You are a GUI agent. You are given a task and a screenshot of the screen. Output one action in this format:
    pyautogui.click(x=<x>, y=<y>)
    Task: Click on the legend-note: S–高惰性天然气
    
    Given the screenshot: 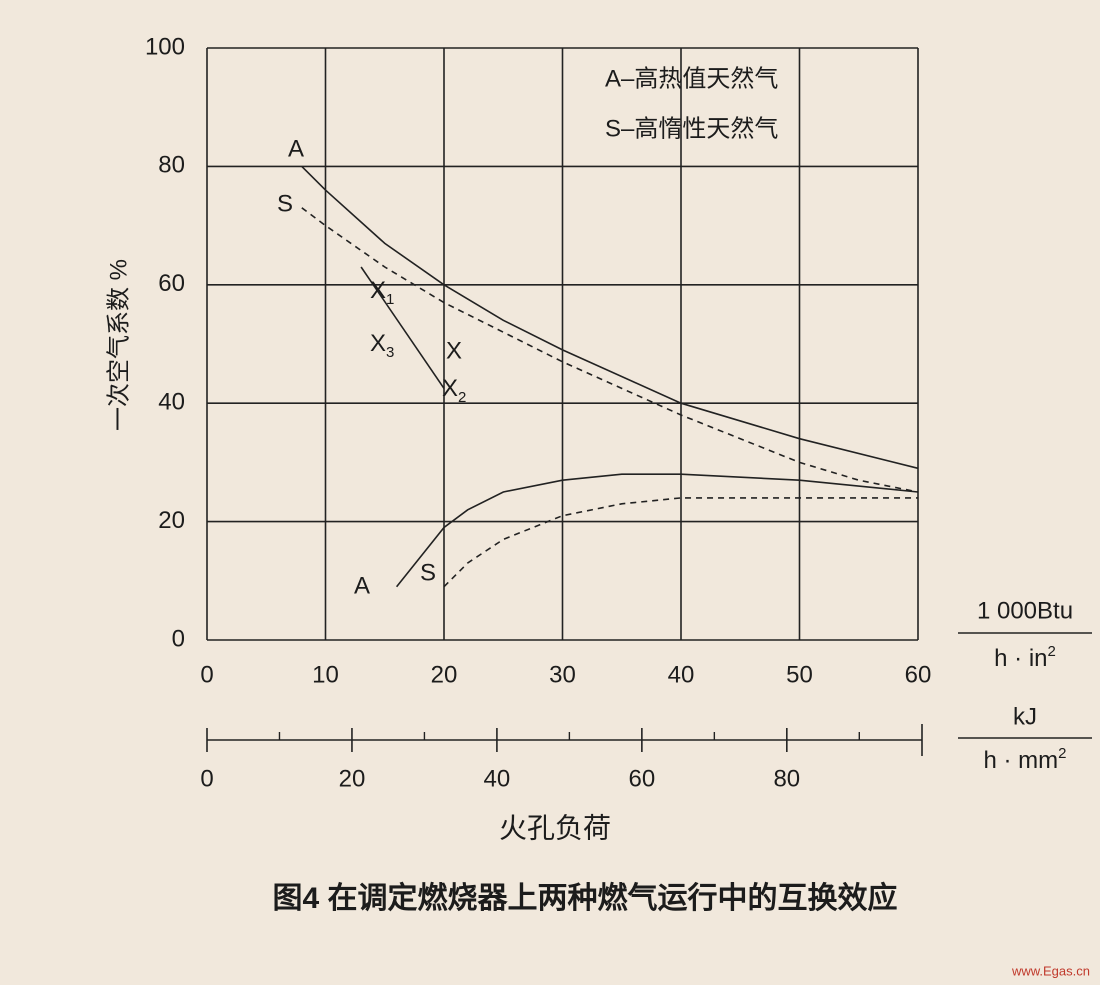 What is the action you would take?
    pyautogui.click(x=691, y=128)
    